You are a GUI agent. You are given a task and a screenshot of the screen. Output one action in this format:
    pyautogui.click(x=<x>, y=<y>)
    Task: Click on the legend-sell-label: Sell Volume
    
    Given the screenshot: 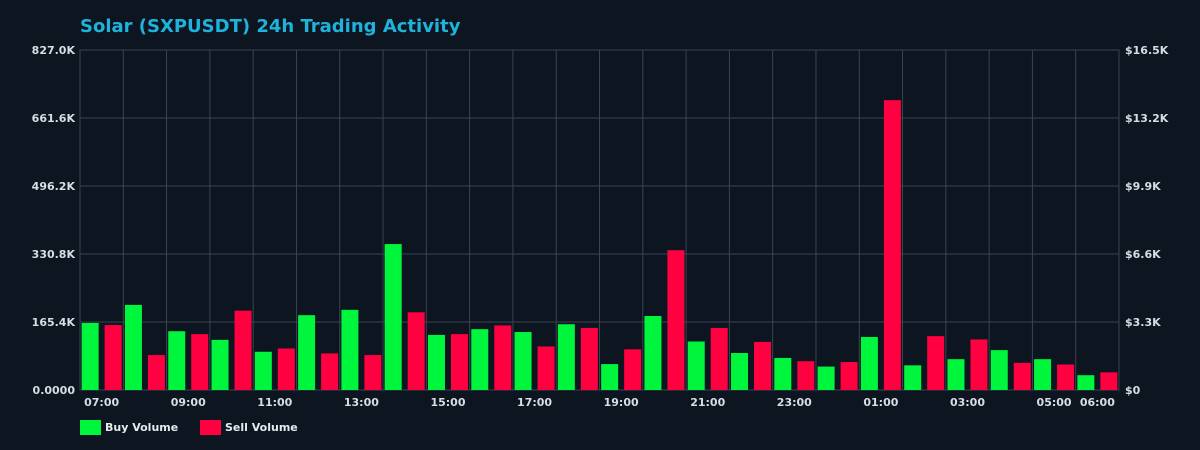 What is the action you would take?
    pyautogui.click(x=261, y=427)
    